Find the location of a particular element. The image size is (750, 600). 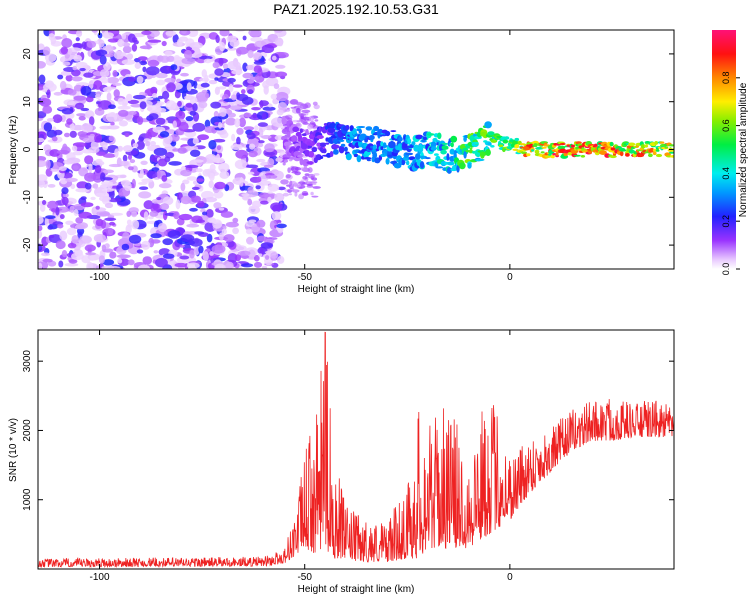

snr-ylabel: SNR (10 * v/v) is located at coordinates (13, 450).